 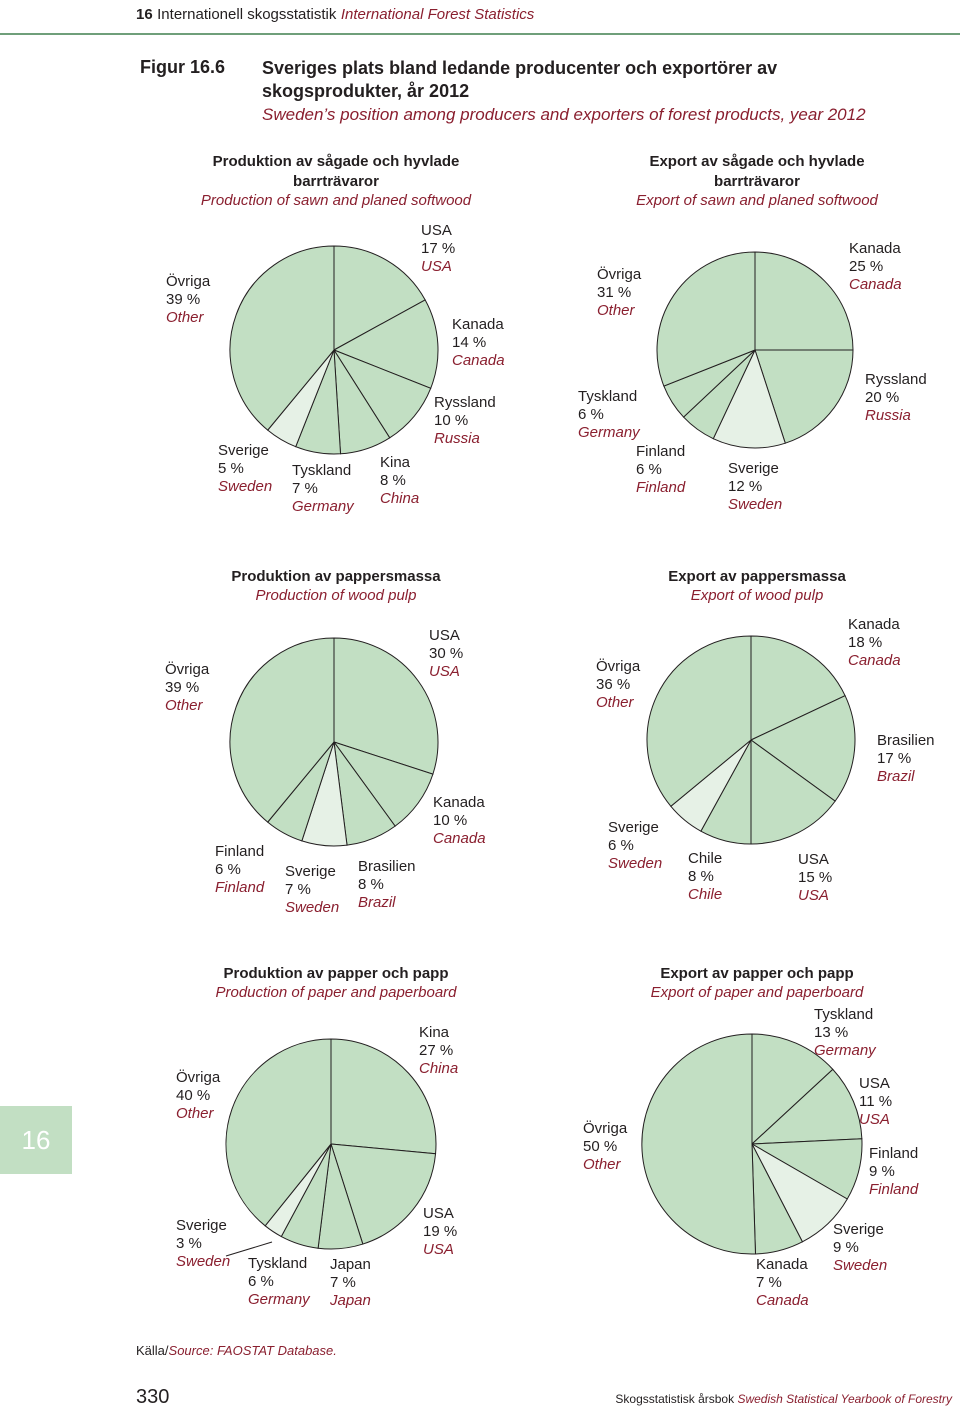 I want to click on pie-slice-china, so click(x=383, y=1096).